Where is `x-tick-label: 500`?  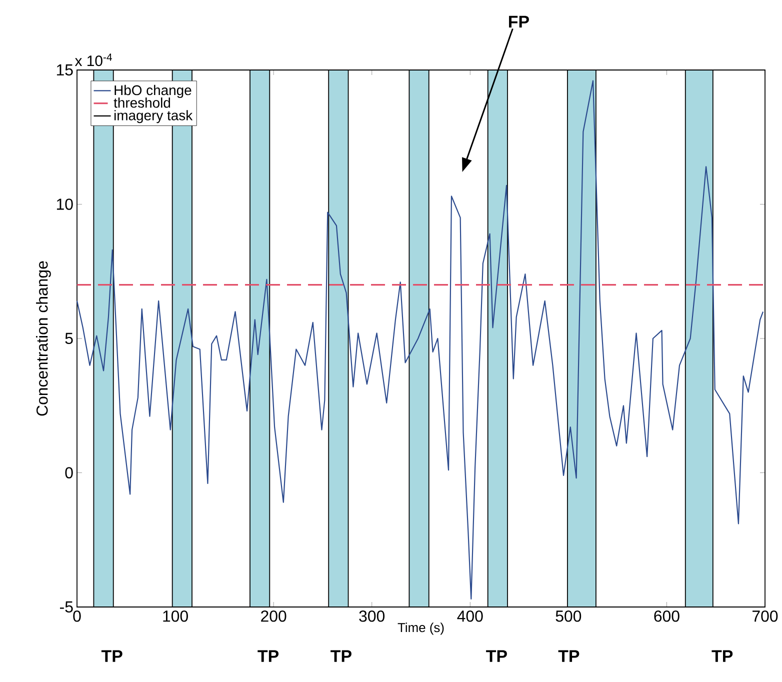 x-tick-label: 500 is located at coordinates (569, 616).